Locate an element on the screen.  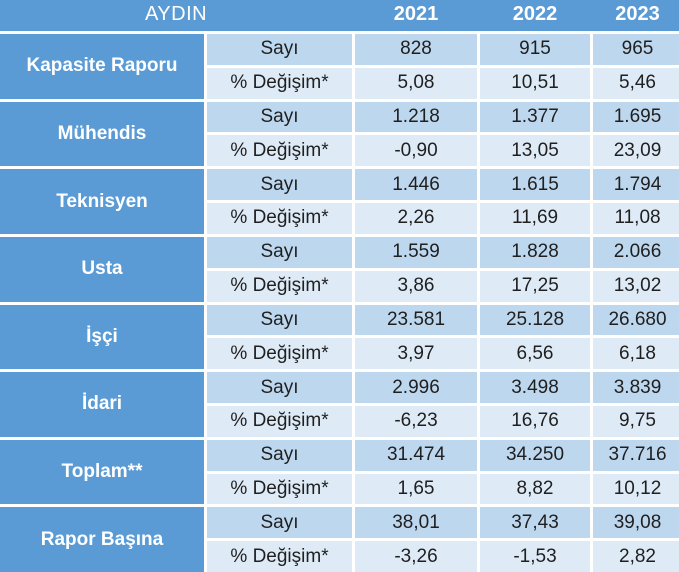
change-row: % Değişim* -0,90 13,05 23,09 is located at coordinates (339, 151).